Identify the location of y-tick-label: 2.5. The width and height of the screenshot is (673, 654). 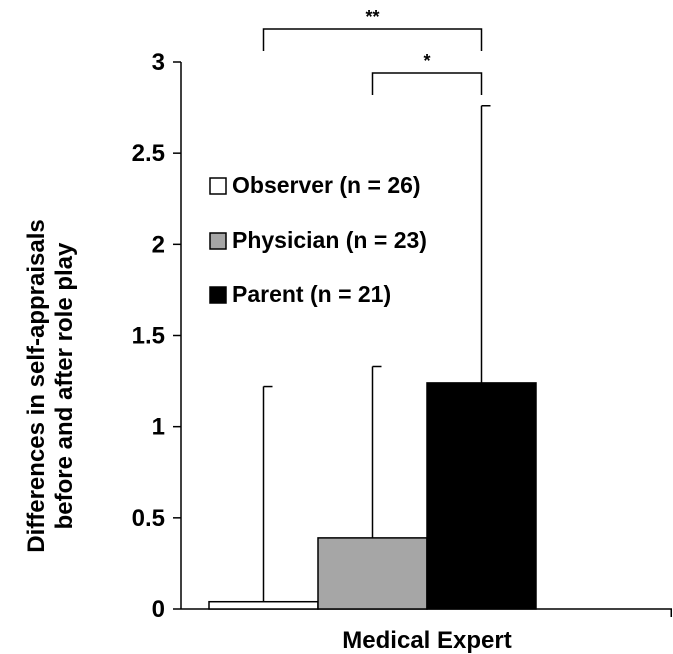
(148, 153).